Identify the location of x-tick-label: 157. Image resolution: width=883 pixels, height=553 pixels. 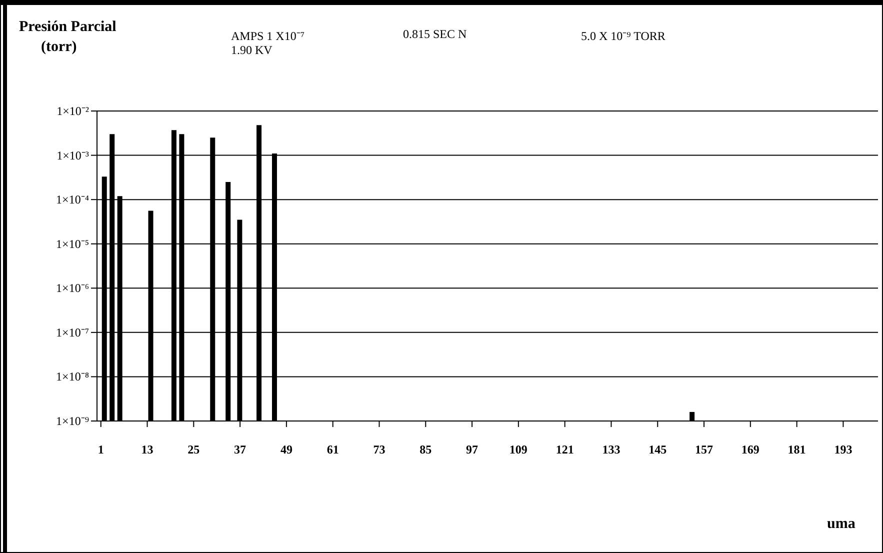
(704, 449).